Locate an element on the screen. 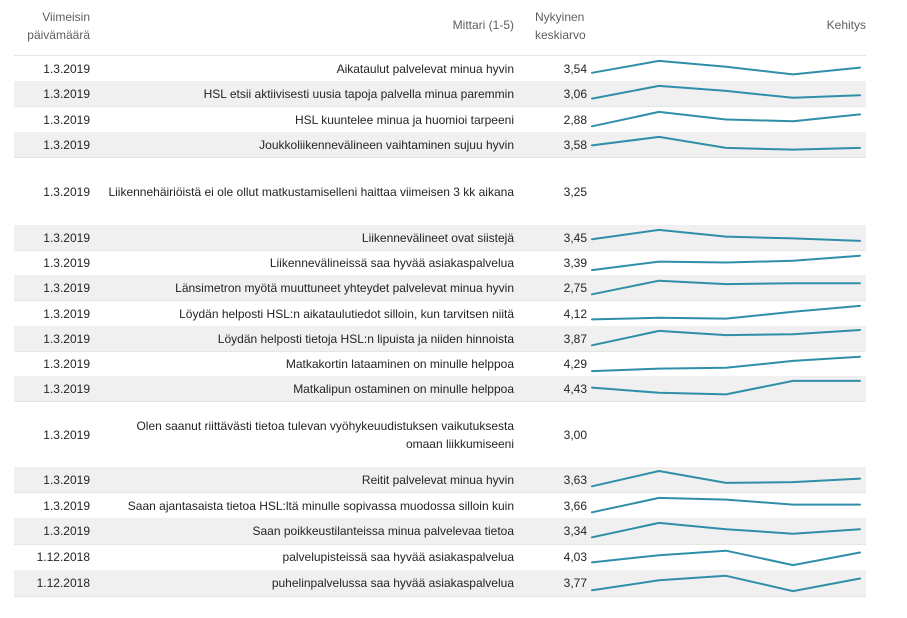 This screenshot has height=618, width=907. column-header-date: Viimeisin päivämäärä is located at coordinates (52, 26).